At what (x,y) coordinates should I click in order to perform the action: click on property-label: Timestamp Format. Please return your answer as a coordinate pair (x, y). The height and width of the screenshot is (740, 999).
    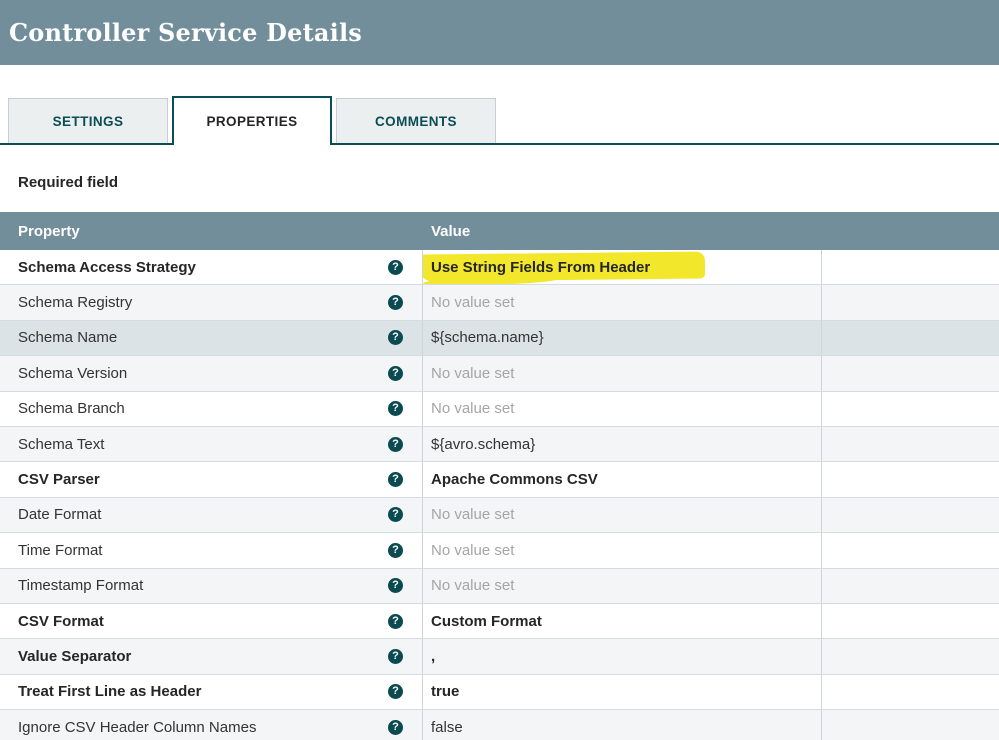
    Looking at the image, I should click on (81, 586).